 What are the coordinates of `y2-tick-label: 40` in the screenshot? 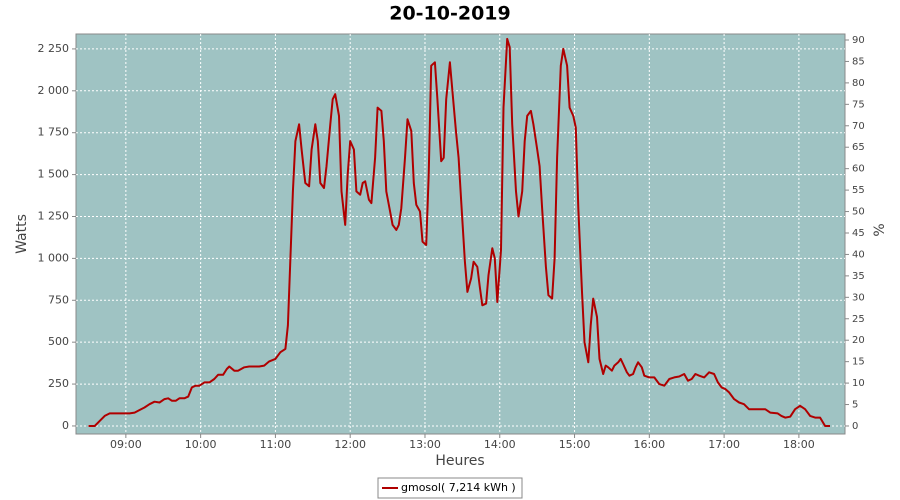 It's located at (858, 254).